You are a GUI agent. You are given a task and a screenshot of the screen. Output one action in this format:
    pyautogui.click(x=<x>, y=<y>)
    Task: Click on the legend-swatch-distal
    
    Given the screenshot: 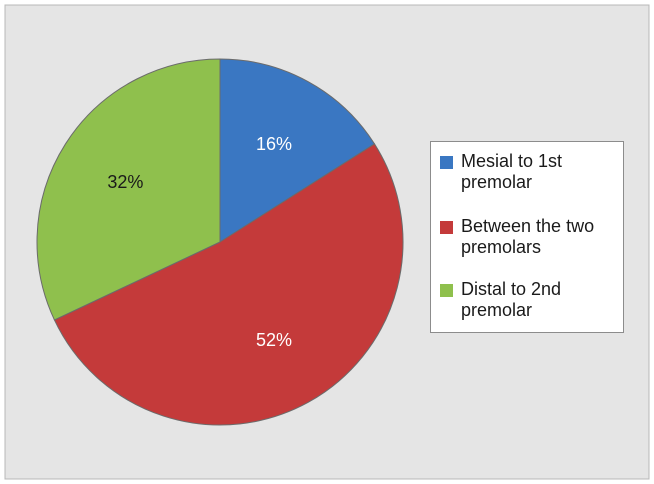 What is the action you would take?
    pyautogui.click(x=446, y=290)
    